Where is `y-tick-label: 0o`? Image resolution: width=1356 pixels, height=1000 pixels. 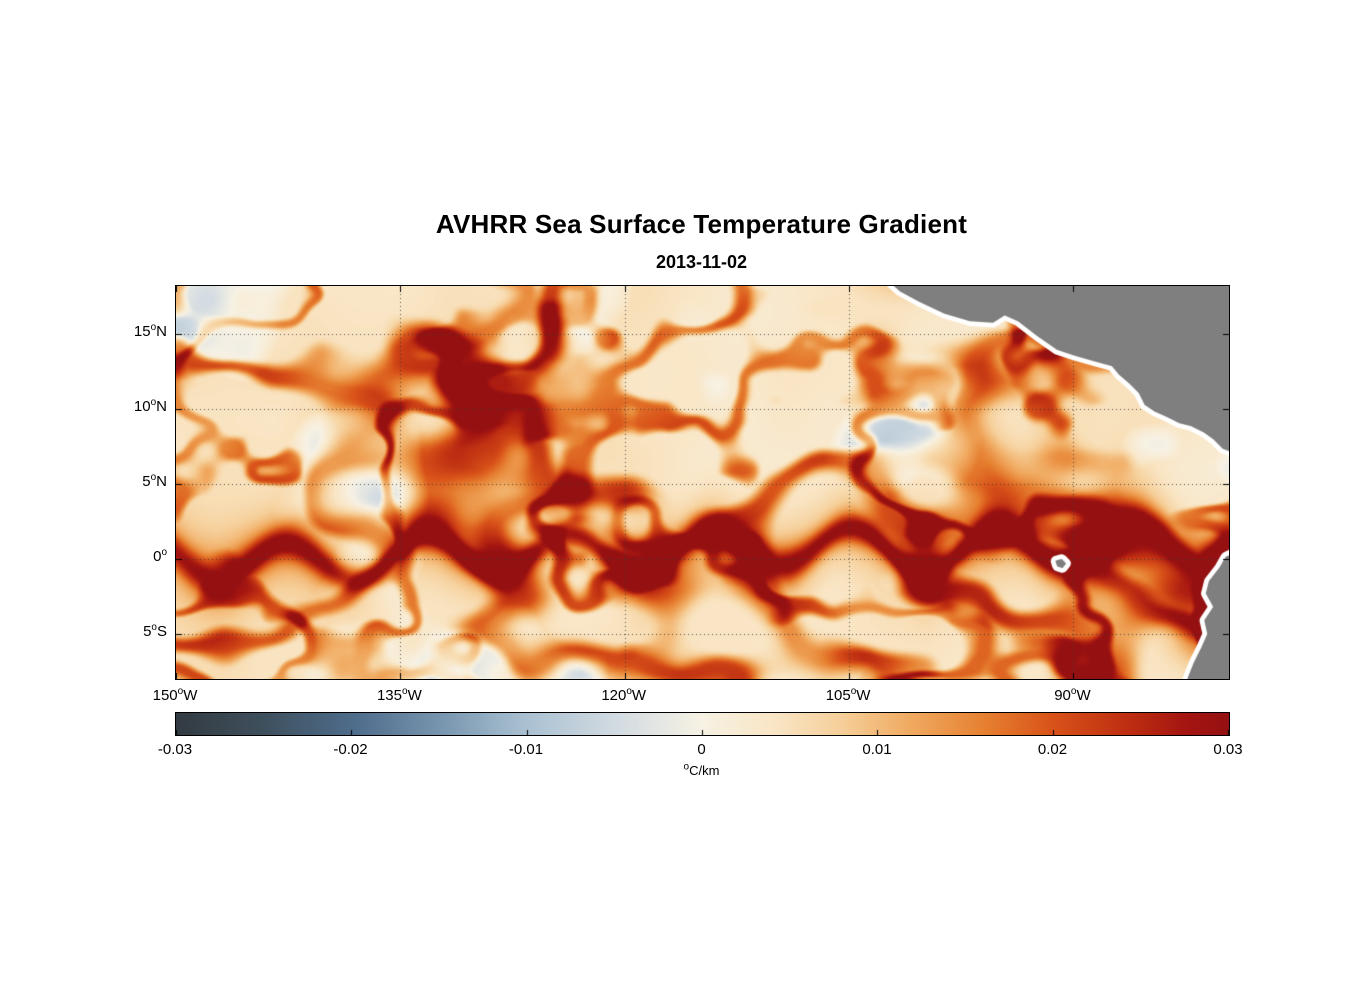
y-tick-label: 0o is located at coordinates (133, 556).